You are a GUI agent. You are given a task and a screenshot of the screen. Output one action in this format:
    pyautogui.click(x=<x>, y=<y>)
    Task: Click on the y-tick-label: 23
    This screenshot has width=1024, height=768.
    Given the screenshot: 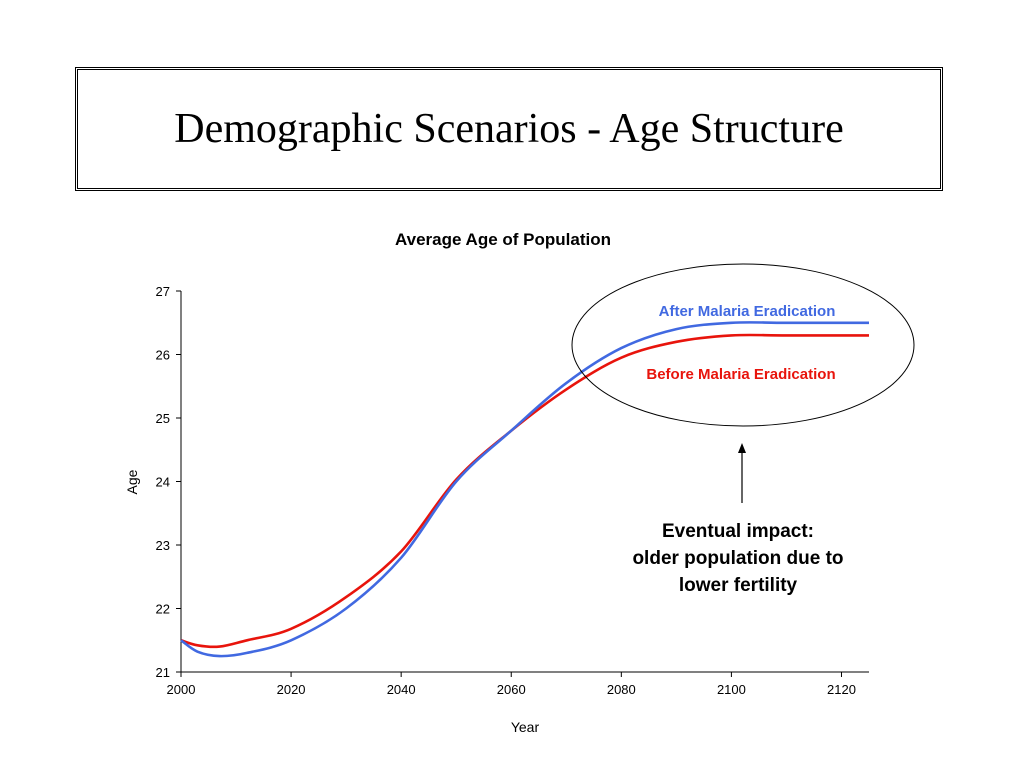 What is the action you would take?
    pyautogui.click(x=163, y=545)
    